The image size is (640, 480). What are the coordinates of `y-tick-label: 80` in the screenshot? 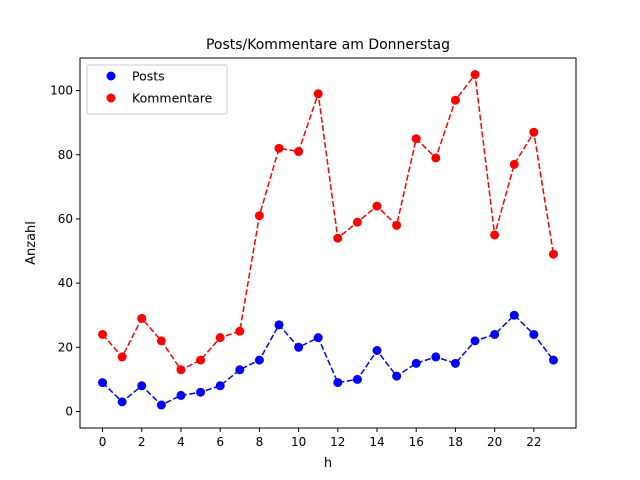 It's located at (65, 155).